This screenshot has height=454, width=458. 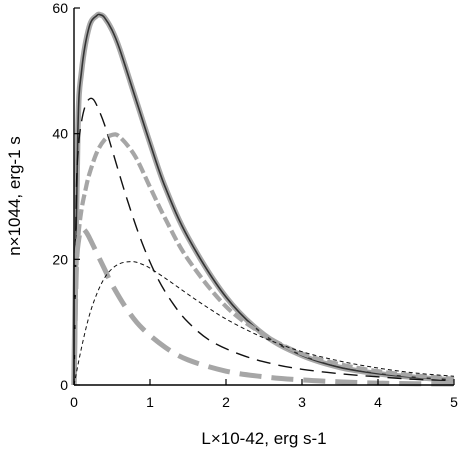 What do you see at coordinates (264, 394) in the screenshot?
I see `x-tick-group: 0 1 2 3 4 5` at bounding box center [264, 394].